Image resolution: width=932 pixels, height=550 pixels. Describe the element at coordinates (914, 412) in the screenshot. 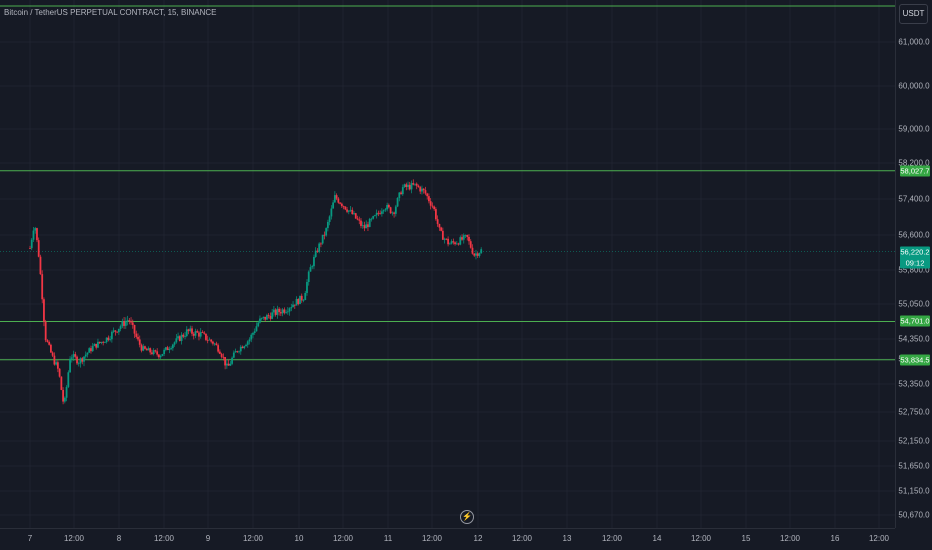

I see `price-tick-label: 52,750.0` at that location.